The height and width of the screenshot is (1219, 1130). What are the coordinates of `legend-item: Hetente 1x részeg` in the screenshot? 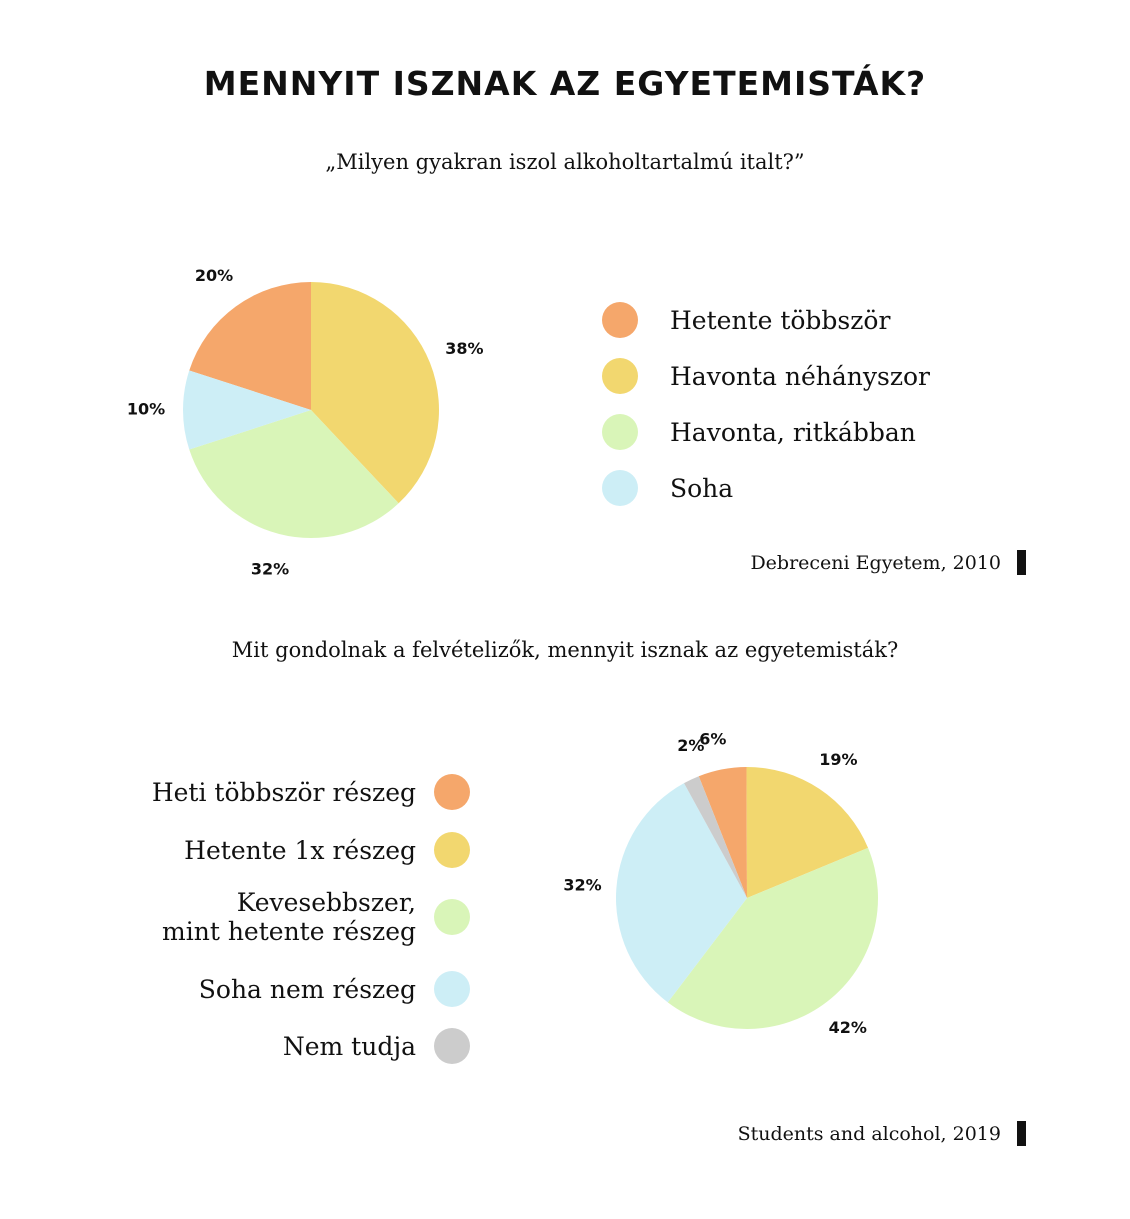 It's located at (235, 850).